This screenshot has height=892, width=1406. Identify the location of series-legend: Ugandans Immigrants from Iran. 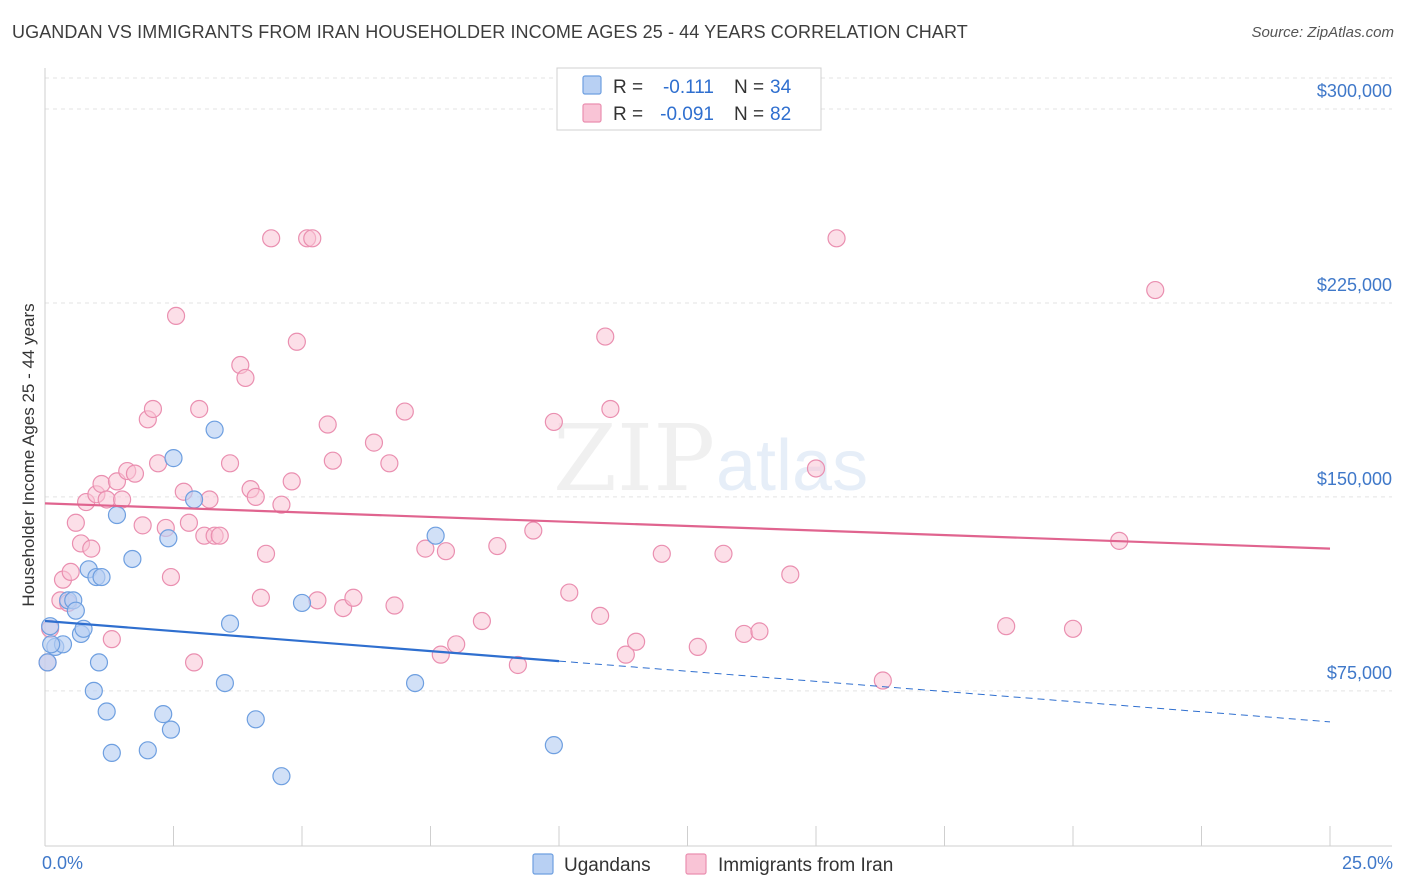
(712, 864).